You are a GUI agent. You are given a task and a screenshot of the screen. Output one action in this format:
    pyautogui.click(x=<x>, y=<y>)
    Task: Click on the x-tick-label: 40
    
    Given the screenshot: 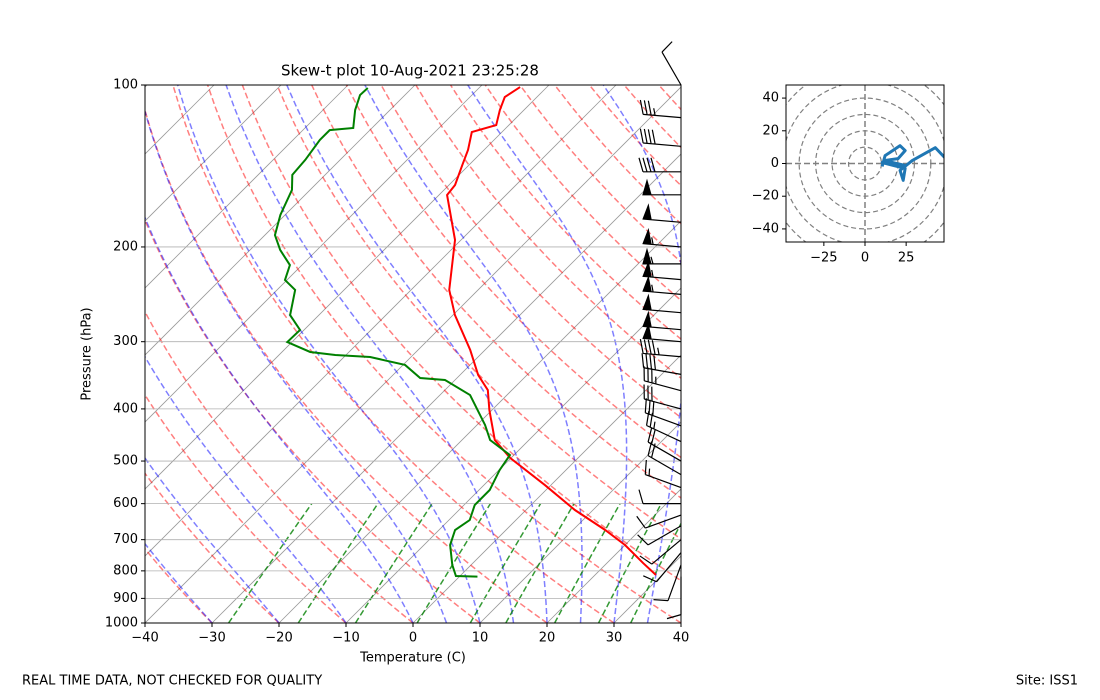 What is the action you would take?
    pyautogui.click(x=681, y=638)
    